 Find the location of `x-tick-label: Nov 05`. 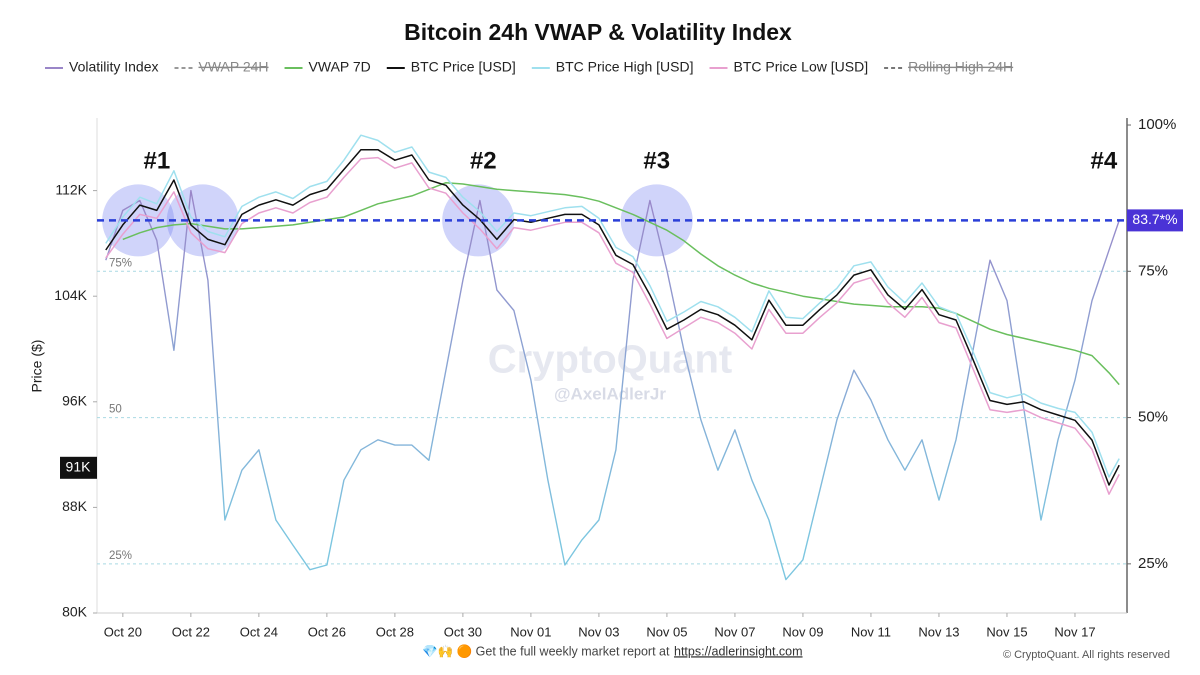

x-tick-label: Nov 05 is located at coordinates (666, 631).